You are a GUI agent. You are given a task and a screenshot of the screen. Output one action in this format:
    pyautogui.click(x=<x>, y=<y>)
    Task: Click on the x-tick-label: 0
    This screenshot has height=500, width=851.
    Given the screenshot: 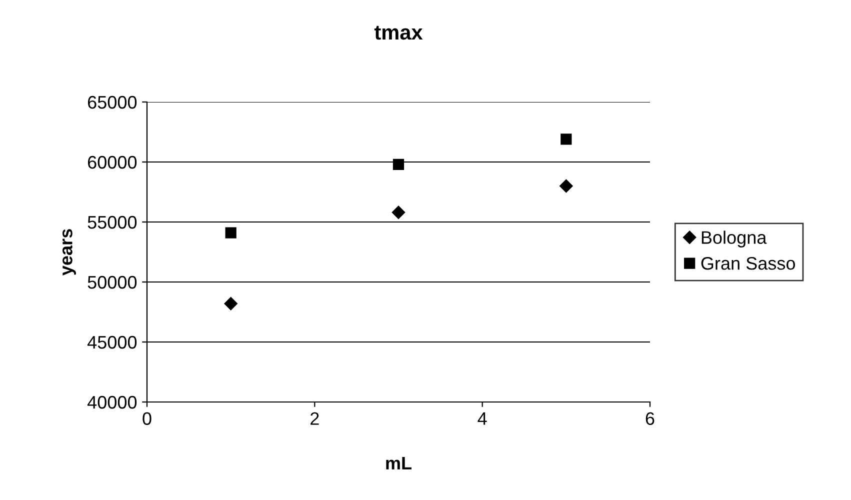 What is the action you would take?
    pyautogui.click(x=147, y=418)
    